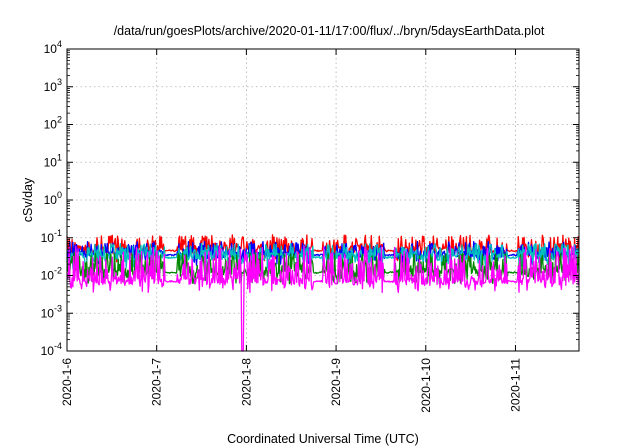 The height and width of the screenshot is (448, 640). Describe the element at coordinates (53, 123) in the screenshot. I see `y-tick-label: 10²` at that location.